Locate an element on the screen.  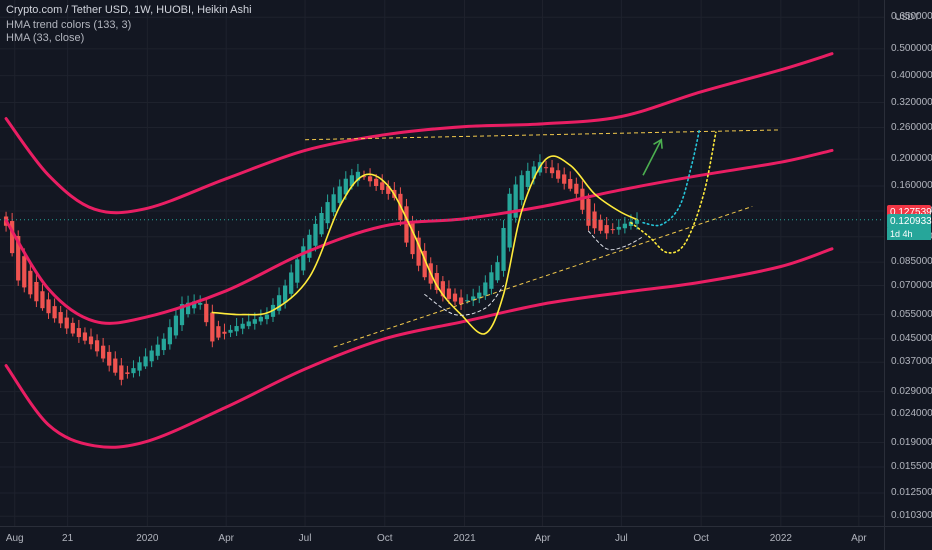
price-tick-label: 0.650000 is located at coordinates (911, 17).